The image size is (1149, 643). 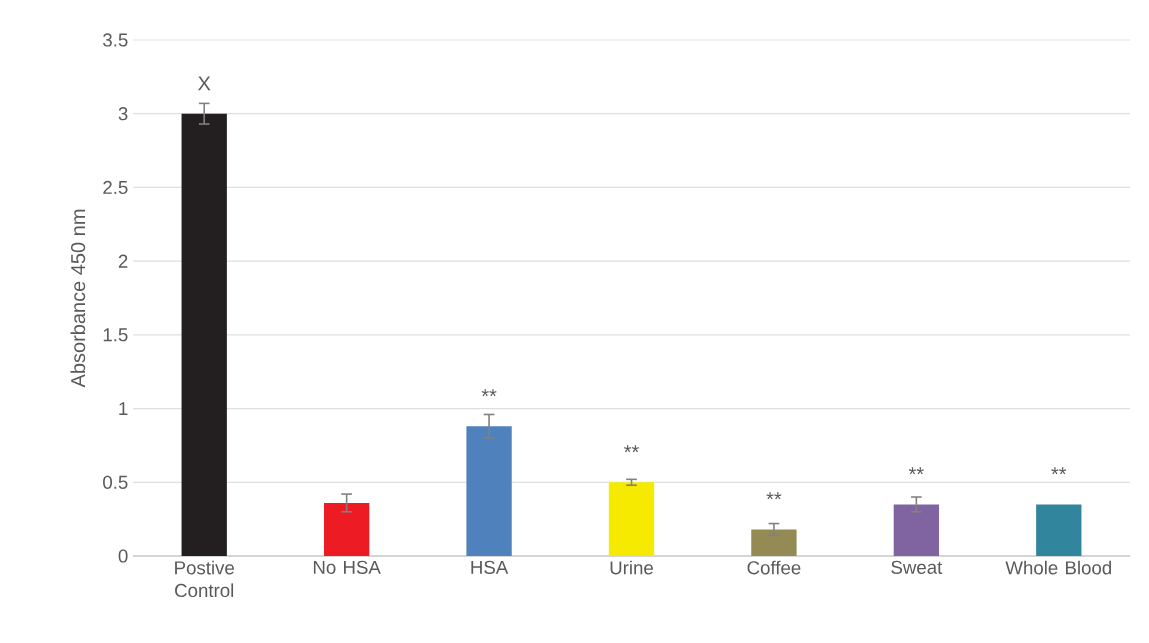 I want to click on y-tick-label: 2, so click(x=123, y=261).